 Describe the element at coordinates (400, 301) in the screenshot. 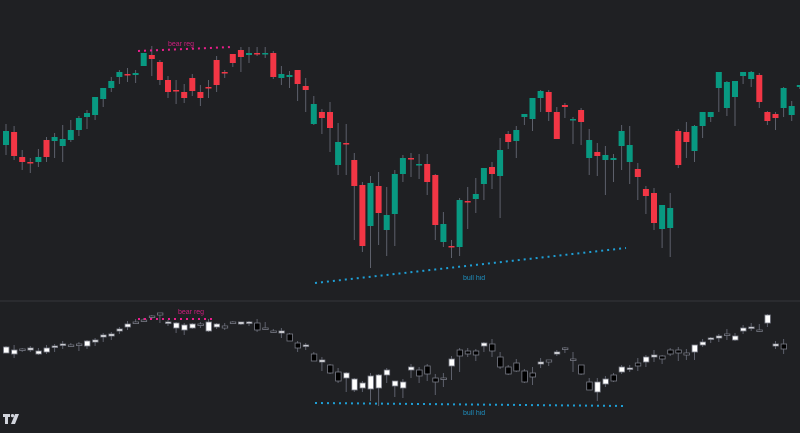

I see `pane-separator` at that location.